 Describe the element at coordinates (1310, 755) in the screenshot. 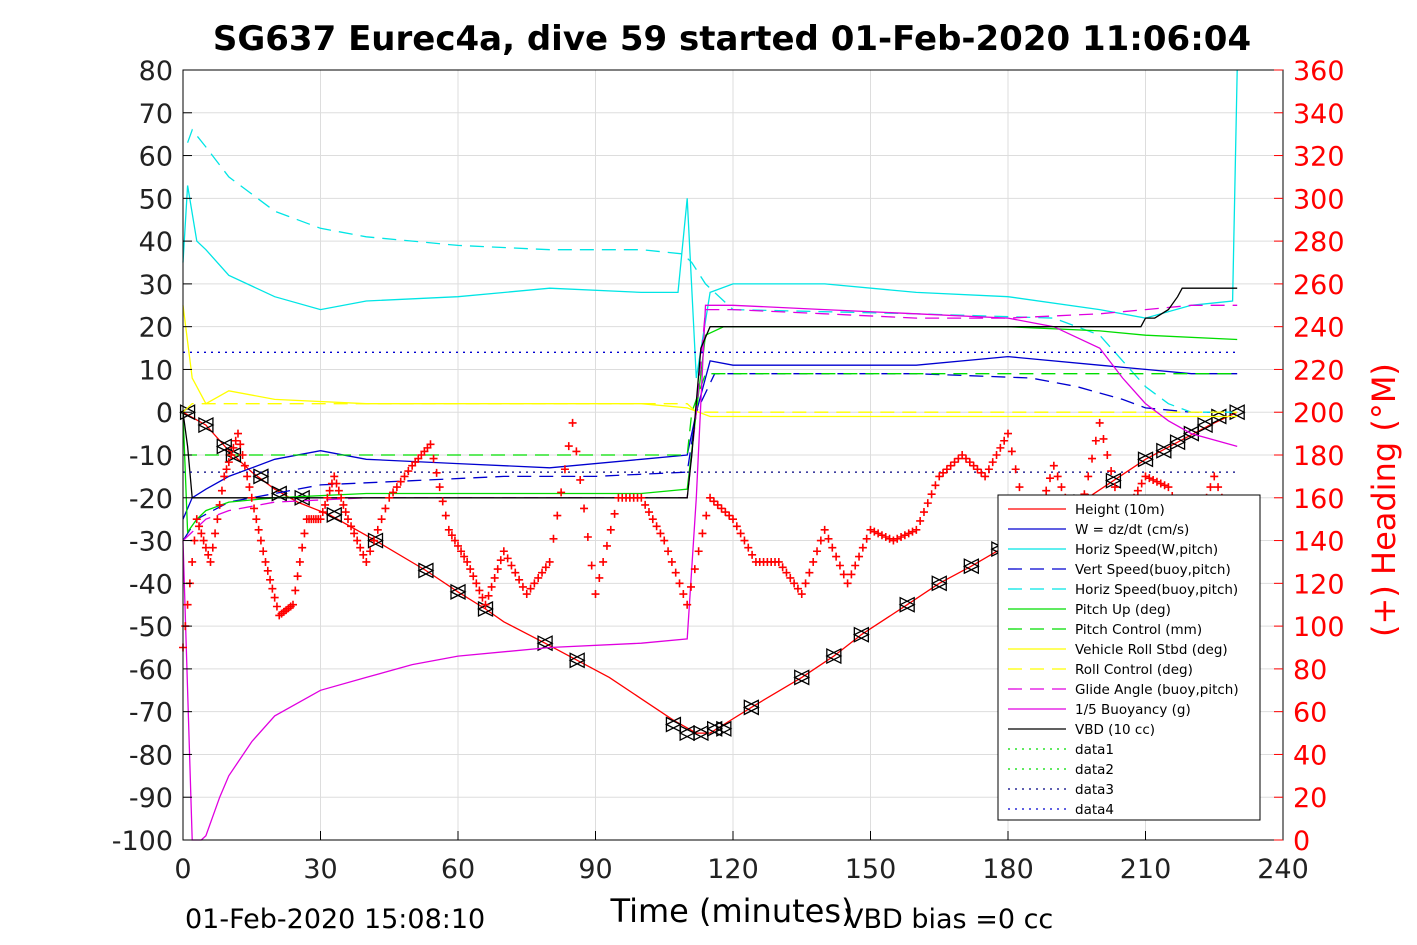

I see `y-right-tick-label: 40` at that location.